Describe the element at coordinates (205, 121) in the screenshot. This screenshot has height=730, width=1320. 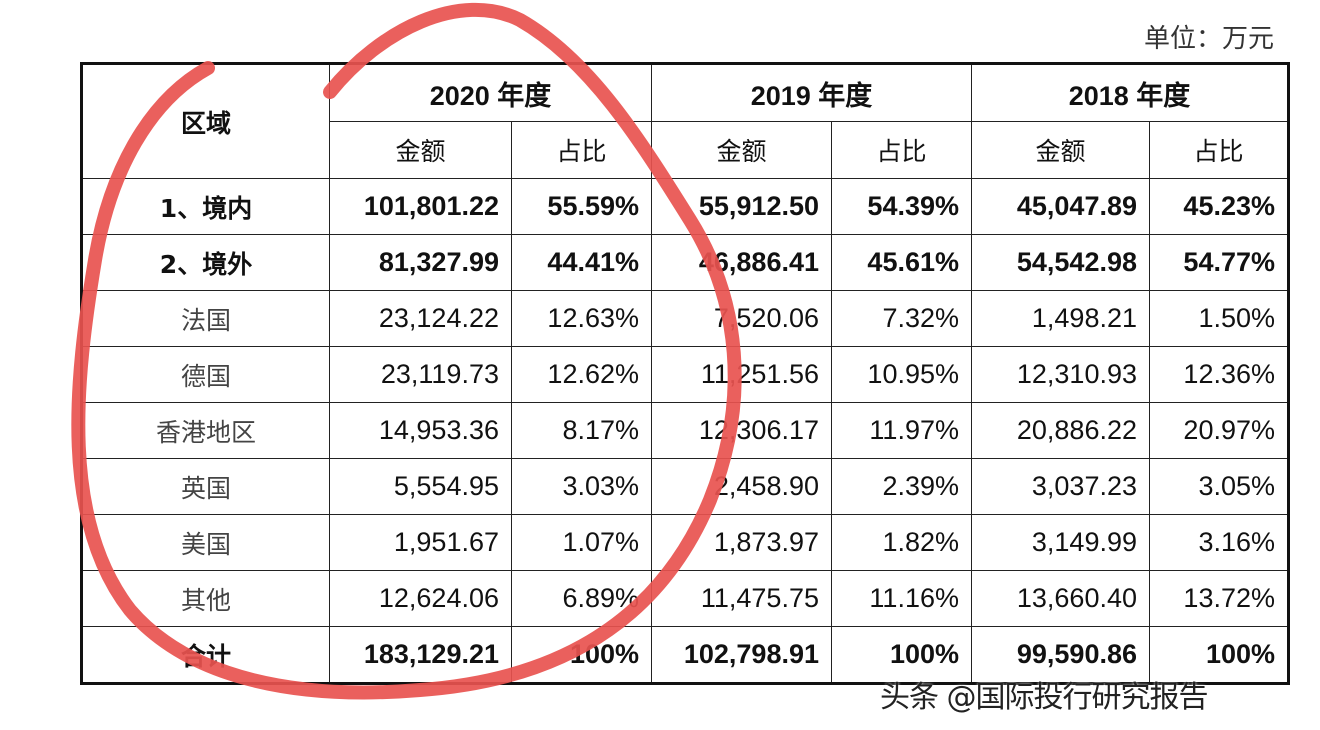
I see `region-header: 区域` at that location.